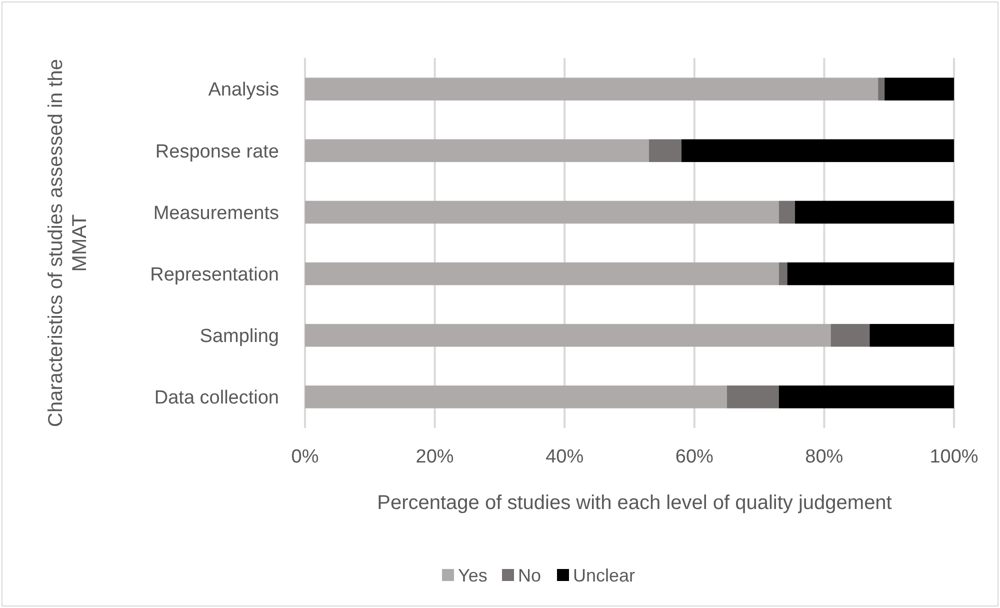  I want to click on x-tick-label: 60%, so click(694, 457).